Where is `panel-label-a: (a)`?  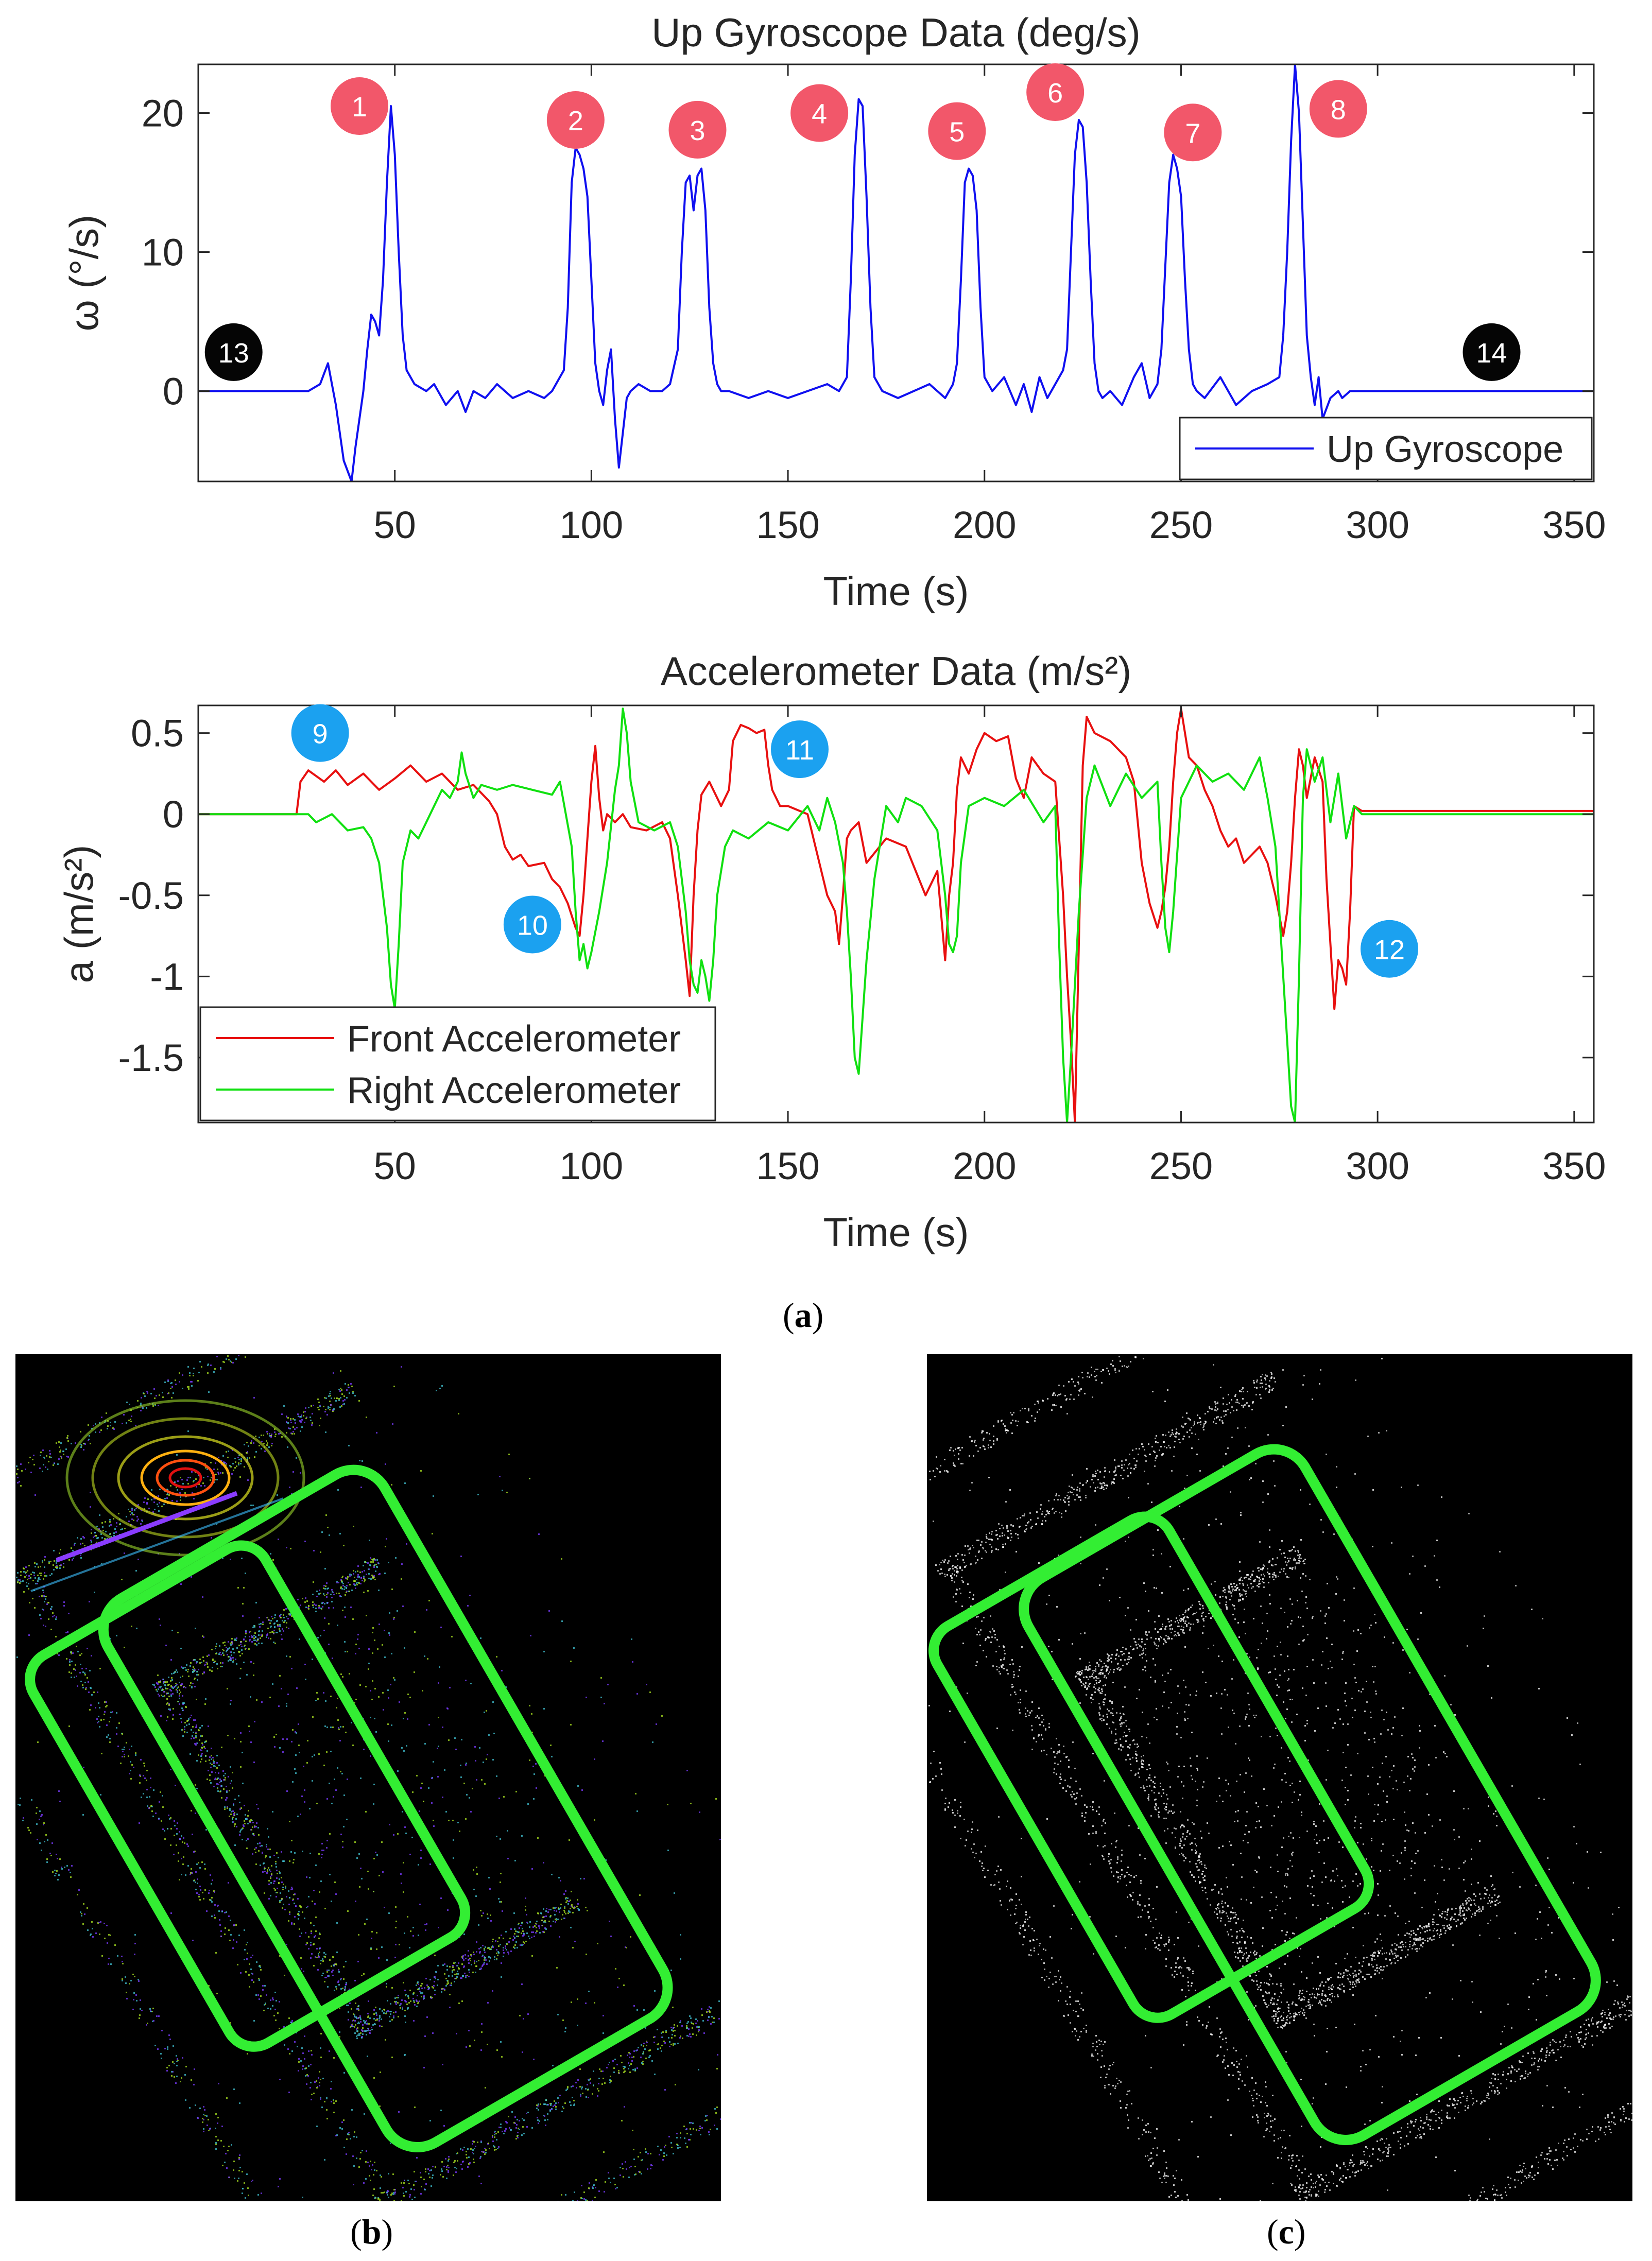 panel-label-a: (a) is located at coordinates (803, 1315).